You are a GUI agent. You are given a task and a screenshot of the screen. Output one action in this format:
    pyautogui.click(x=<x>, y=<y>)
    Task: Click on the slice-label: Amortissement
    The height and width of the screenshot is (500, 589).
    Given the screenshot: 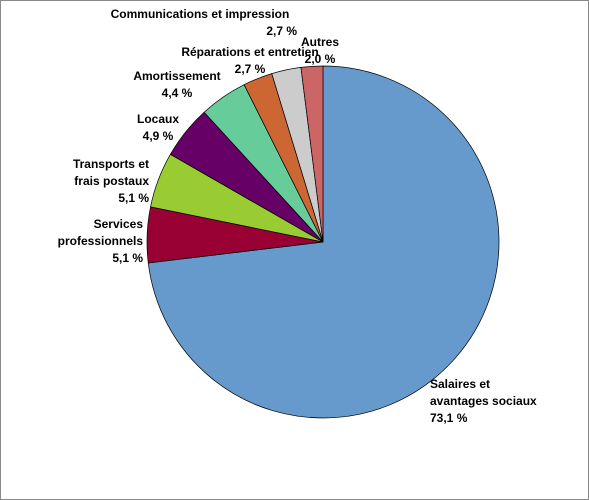 What is the action you would take?
    pyautogui.click(x=176, y=76)
    